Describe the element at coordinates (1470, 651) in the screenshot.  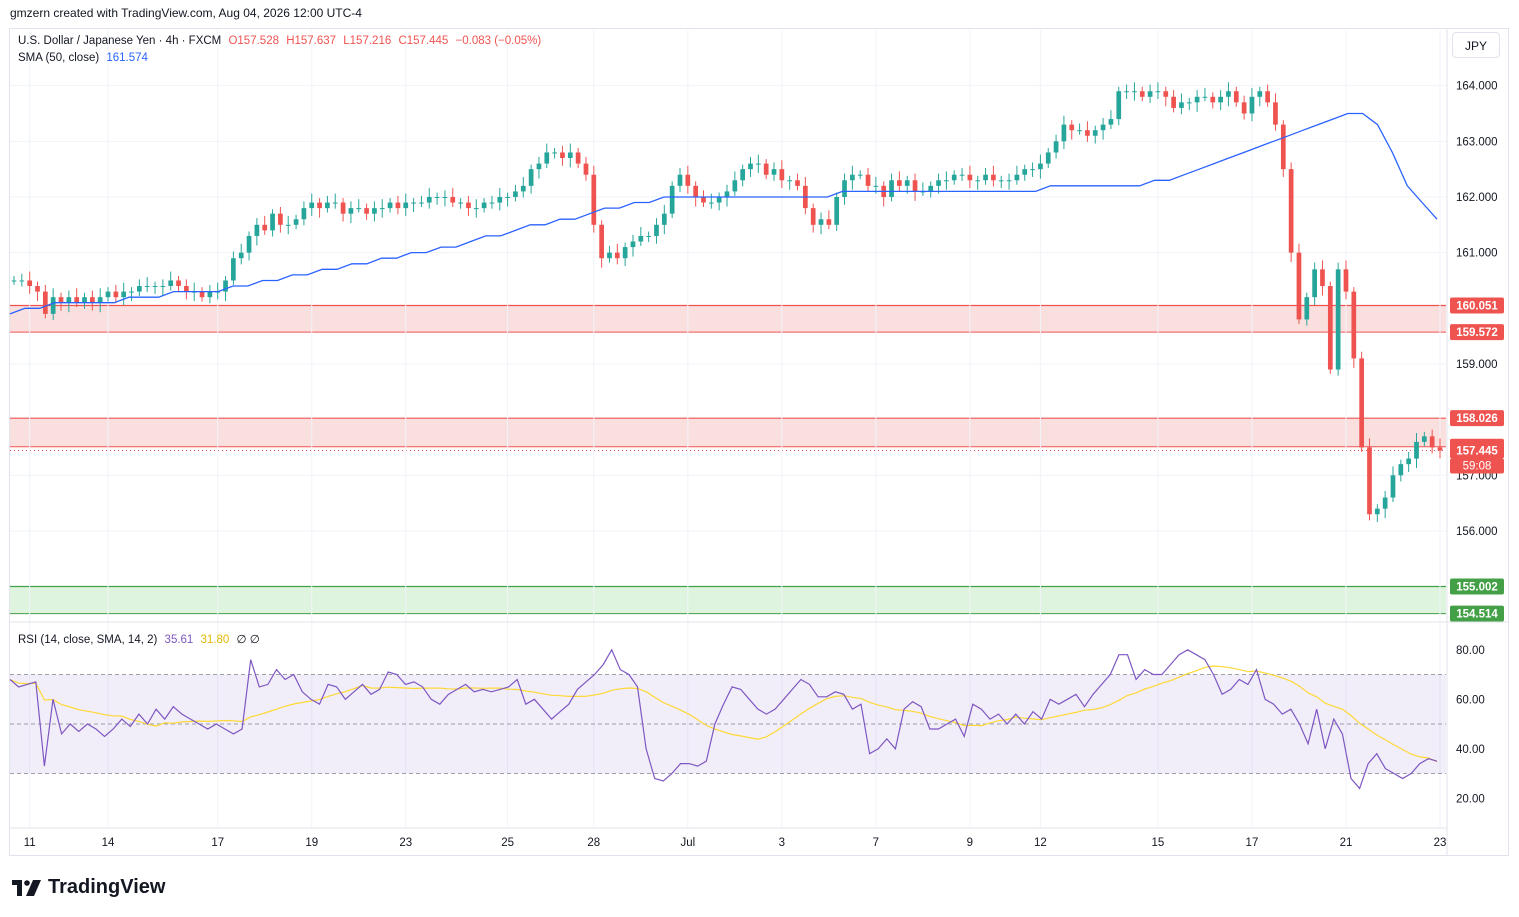
I see `rsi-tick-label: 80.00` at that location.